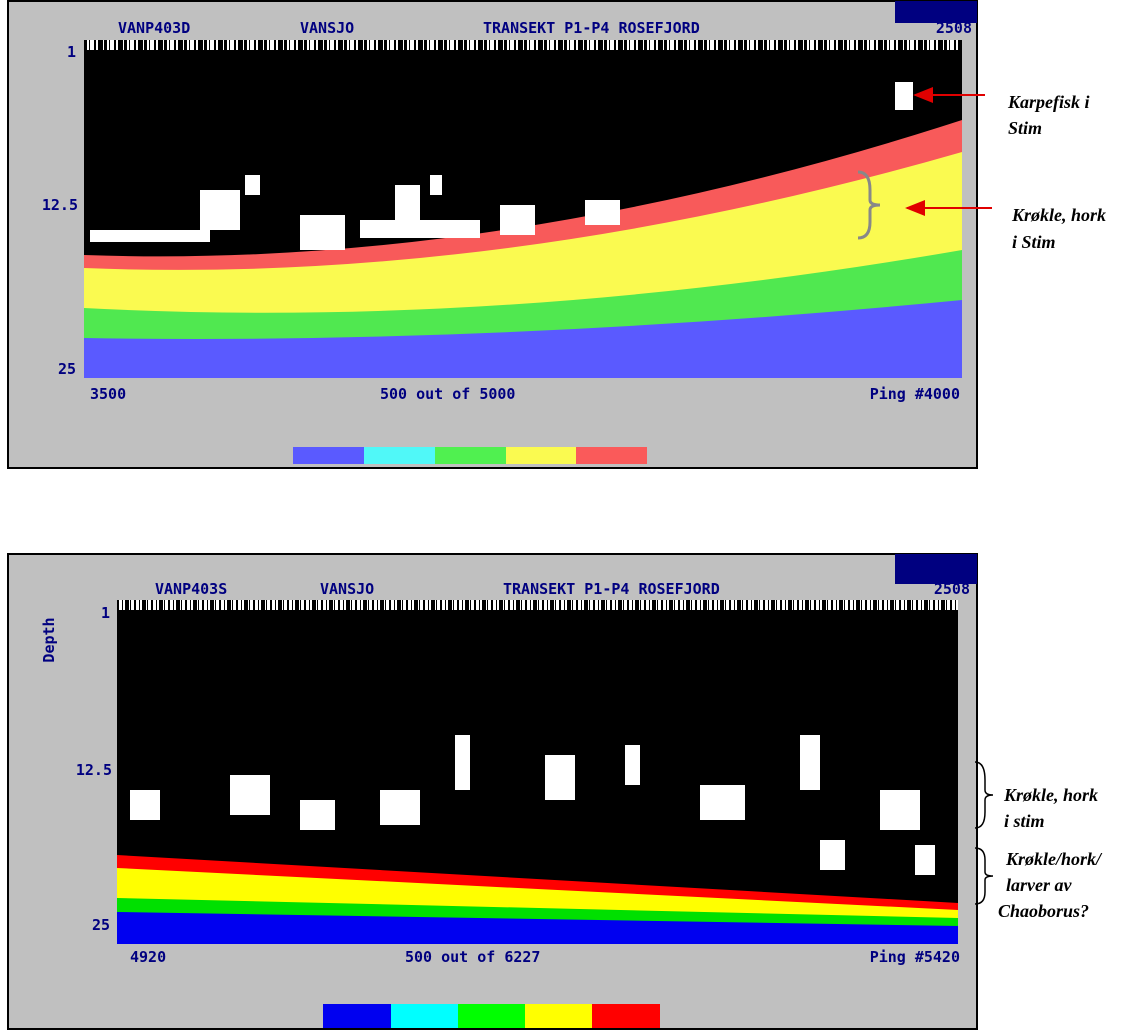 This screenshot has height=1030, width=1148. What do you see at coordinates (1050, 808) in the screenshot?
I see `annotation: Krøkle, hork i stim` at bounding box center [1050, 808].